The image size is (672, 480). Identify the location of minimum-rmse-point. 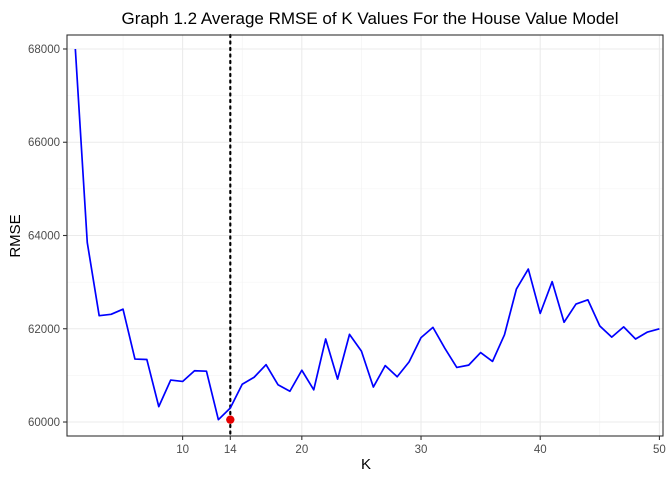
(230, 419).